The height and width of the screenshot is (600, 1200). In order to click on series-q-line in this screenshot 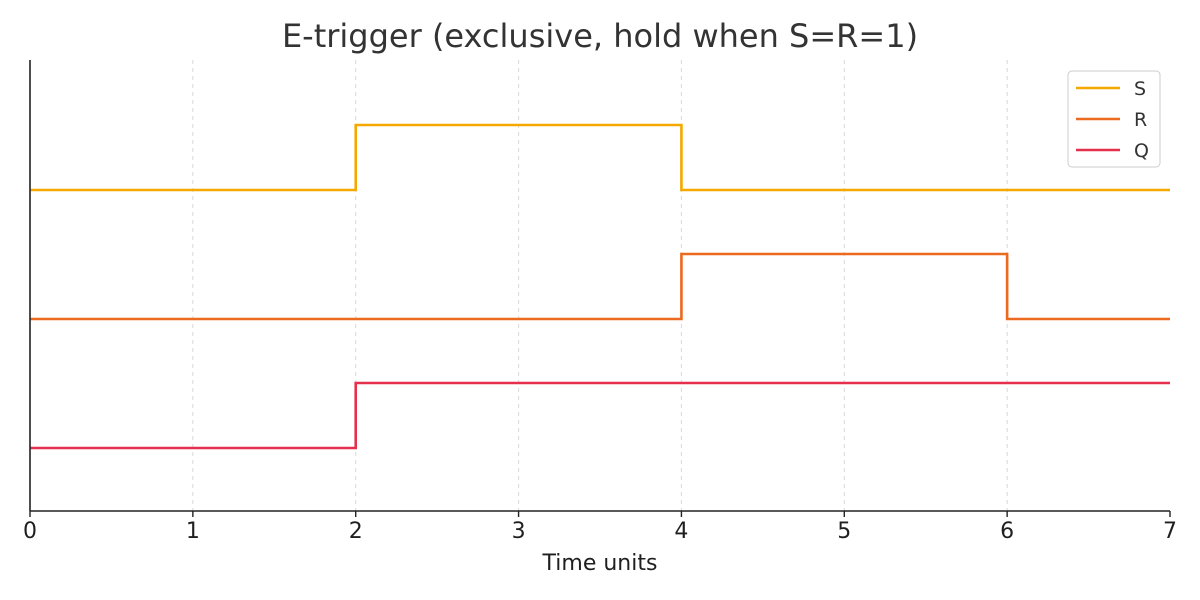, I will do `click(600, 415)`.